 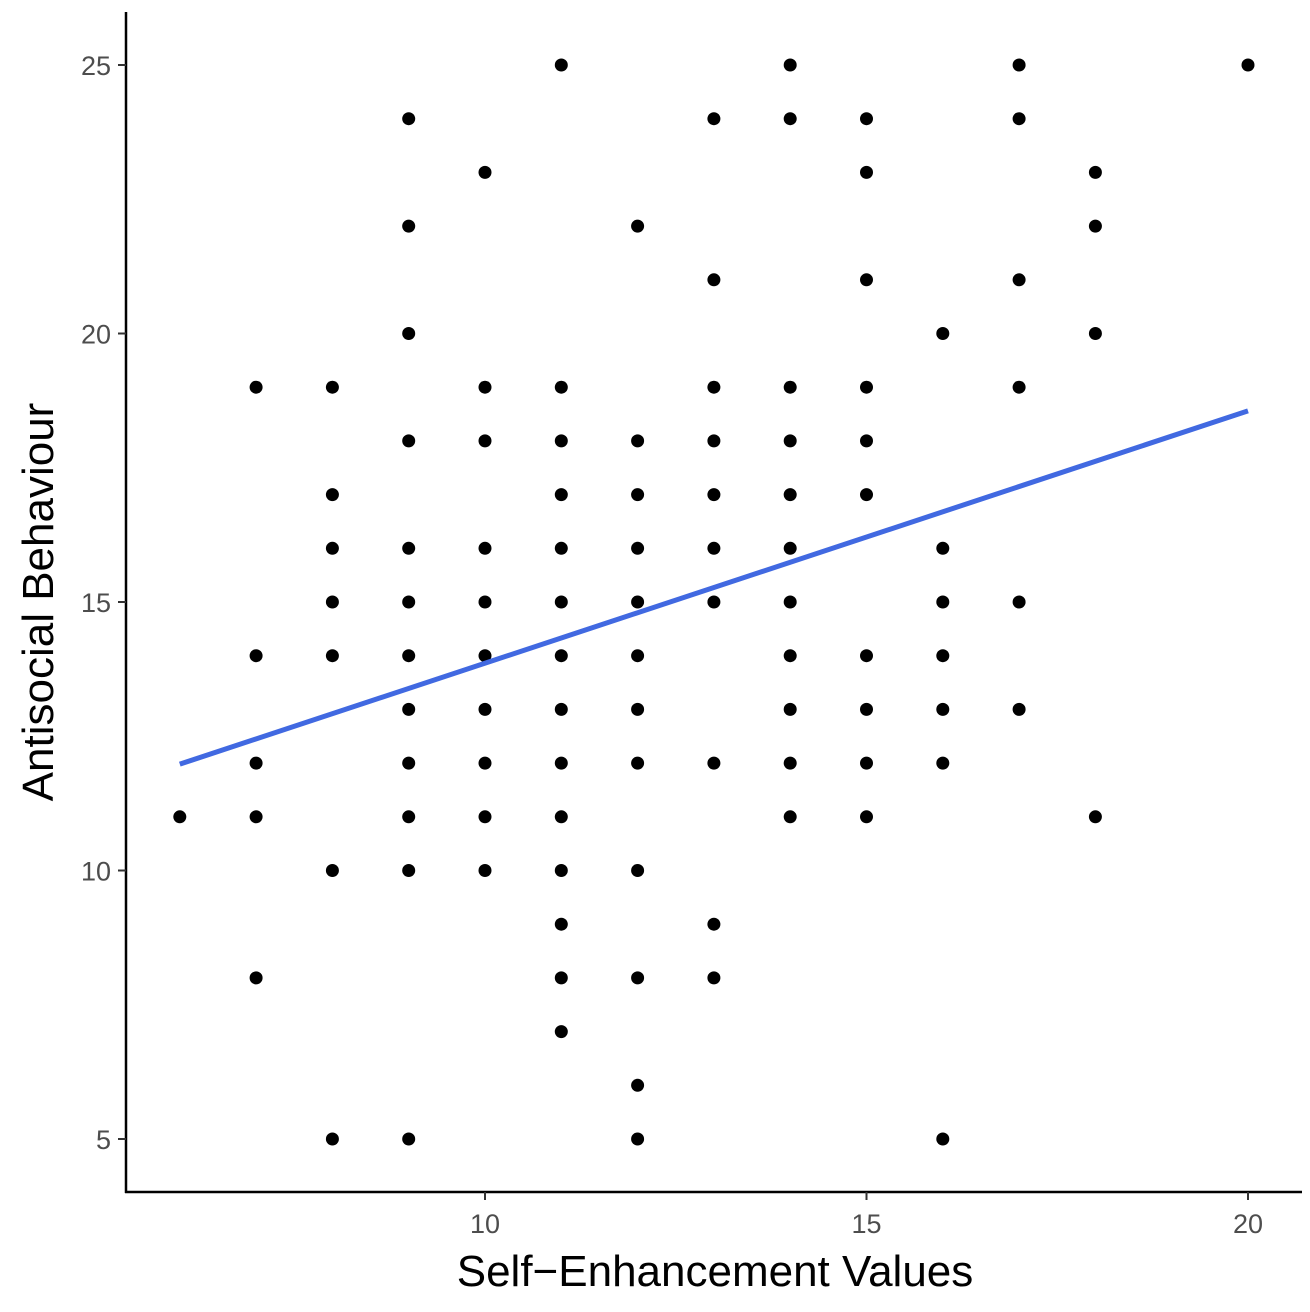 What do you see at coordinates (96, 603) in the screenshot?
I see `y-tick-label: 15` at bounding box center [96, 603].